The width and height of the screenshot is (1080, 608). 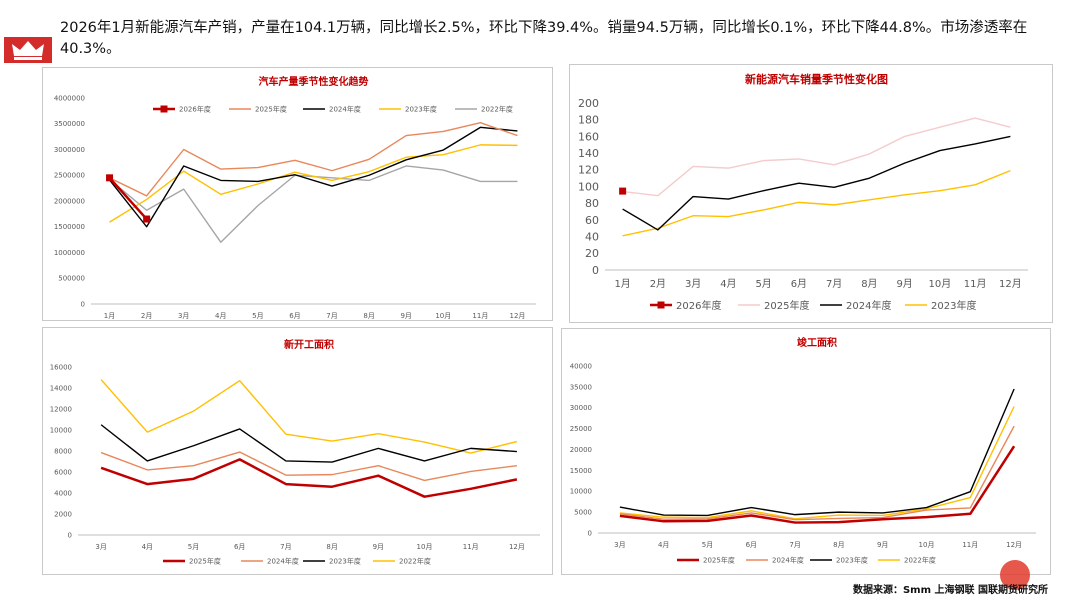 What do you see at coordinates (817, 342) in the screenshot?
I see `chart-title: 竣工面积` at bounding box center [817, 342].